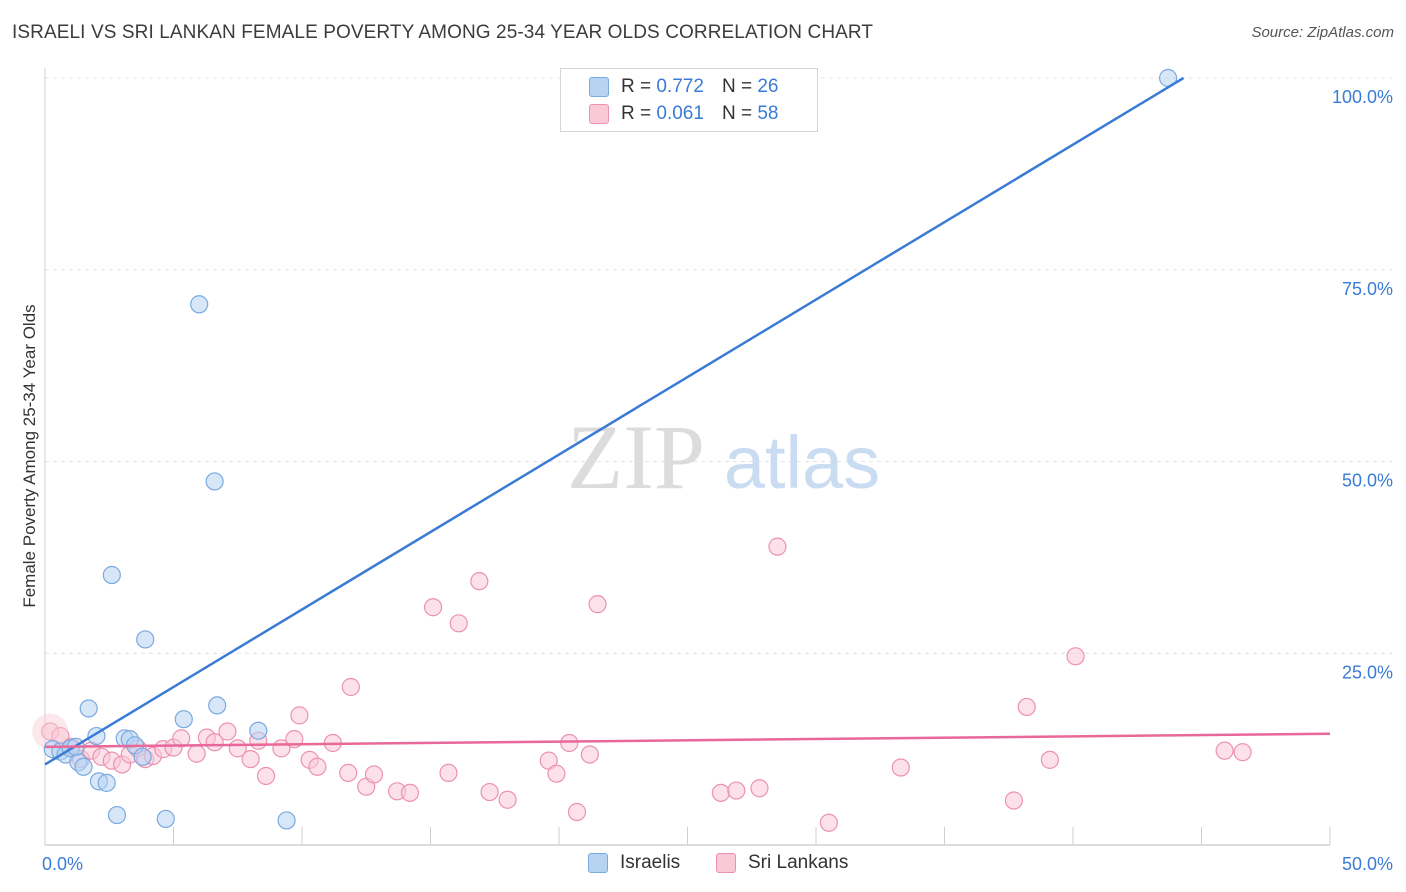 Image resolution: width=1406 pixels, height=892 pixels. What do you see at coordinates (62, 864) in the screenshot?
I see `x-tick-label: 0.0%` at bounding box center [62, 864].